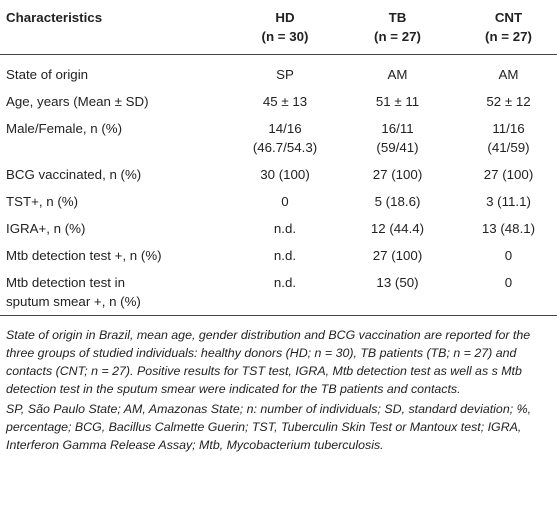 This screenshot has width=557, height=507. What do you see at coordinates (397, 228) in the screenshot?
I see `table-cell: 12 (44.4)` at bounding box center [397, 228].